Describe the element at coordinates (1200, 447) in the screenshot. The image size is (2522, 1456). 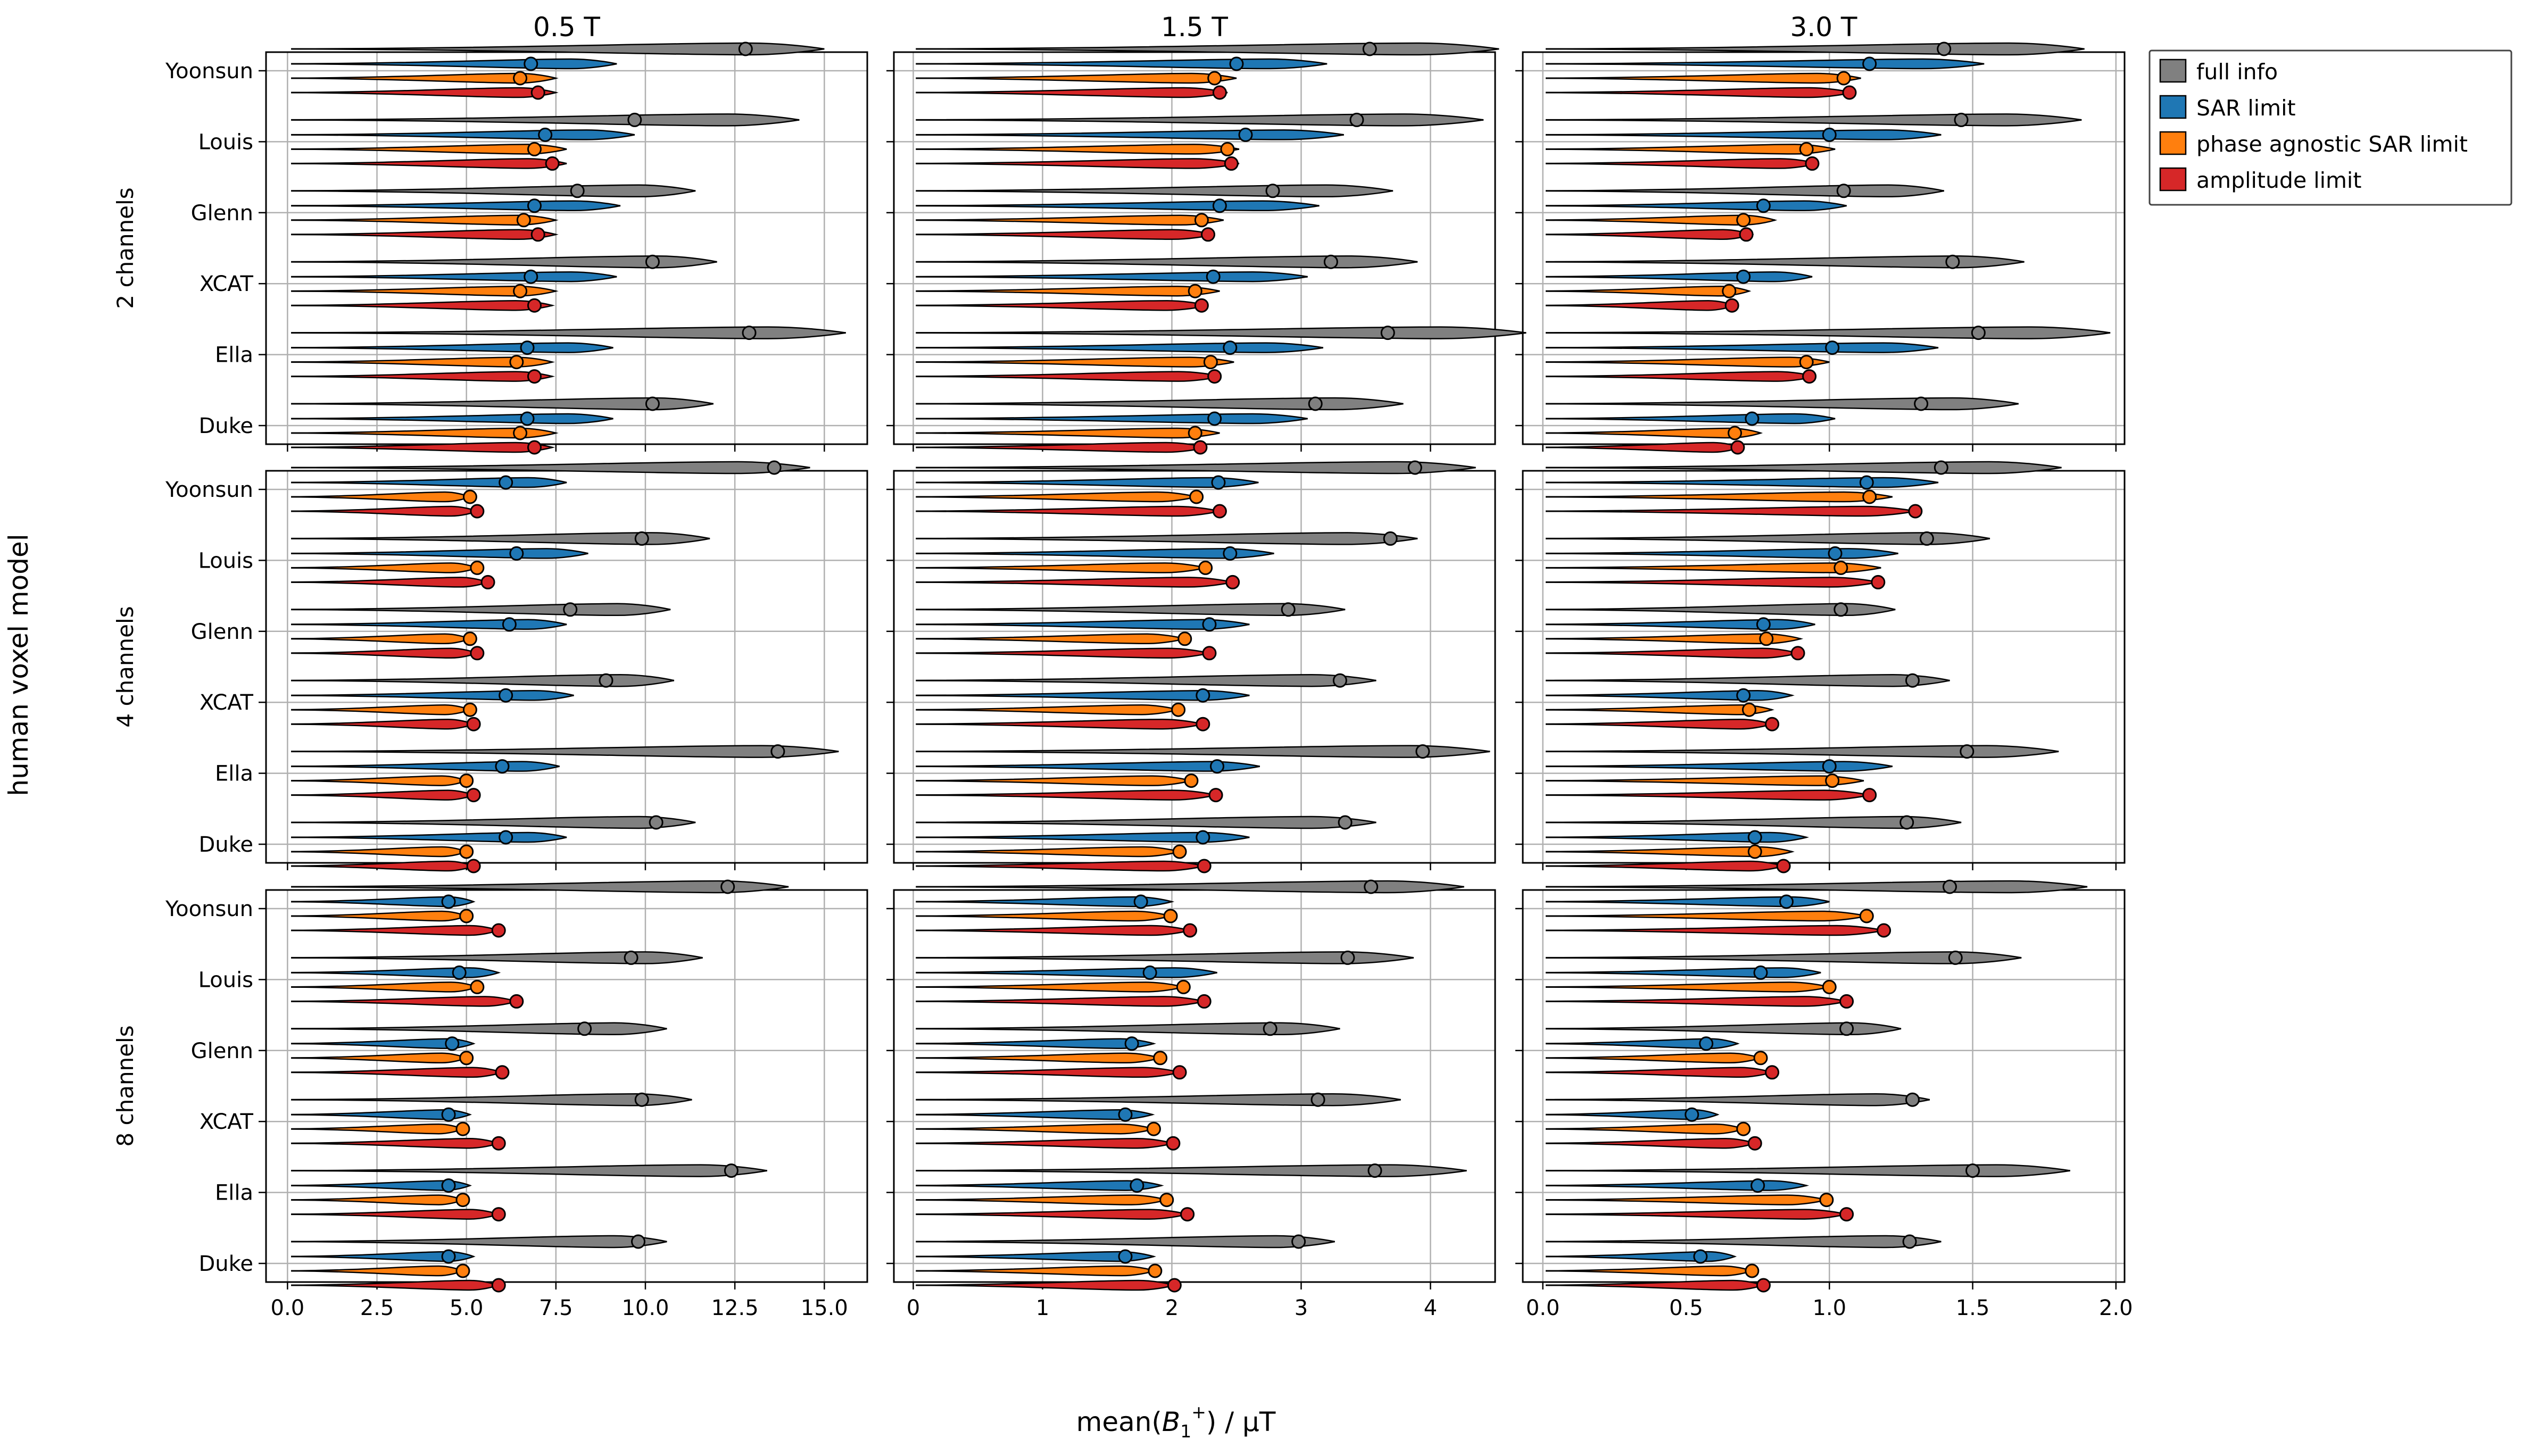
I see `mean-marker-duke-amp` at that location.